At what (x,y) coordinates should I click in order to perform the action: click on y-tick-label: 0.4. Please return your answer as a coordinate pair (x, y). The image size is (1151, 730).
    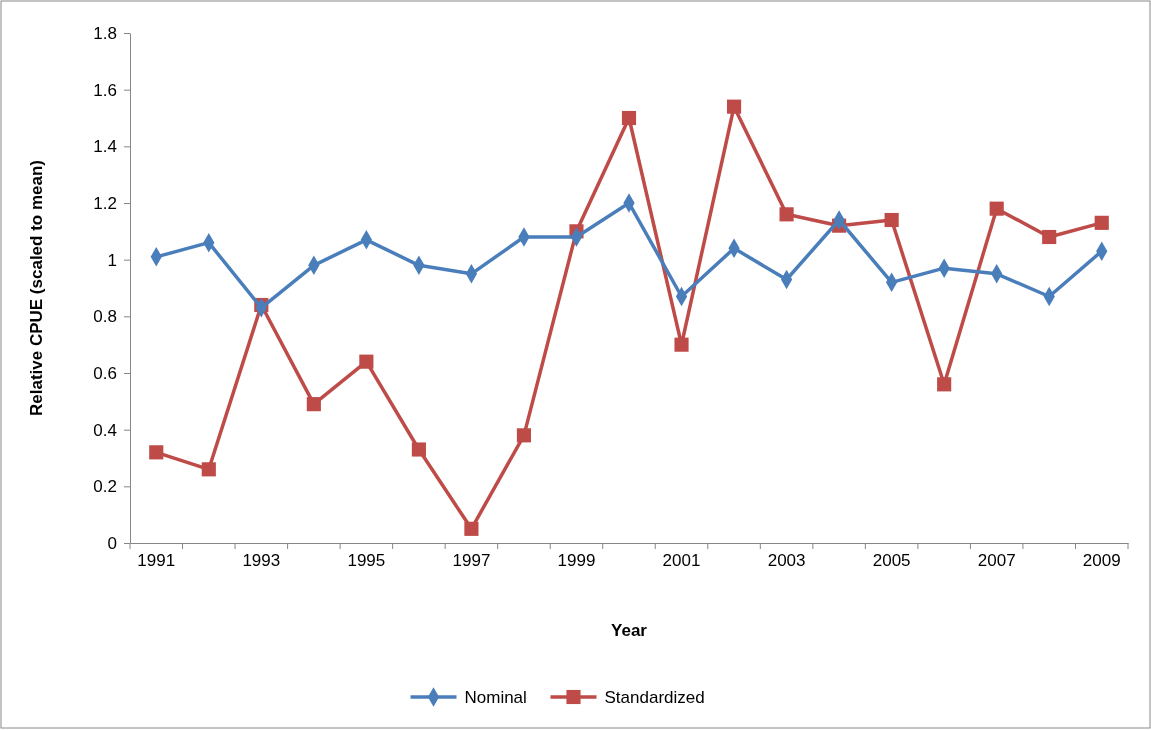
    Looking at the image, I should click on (105, 430).